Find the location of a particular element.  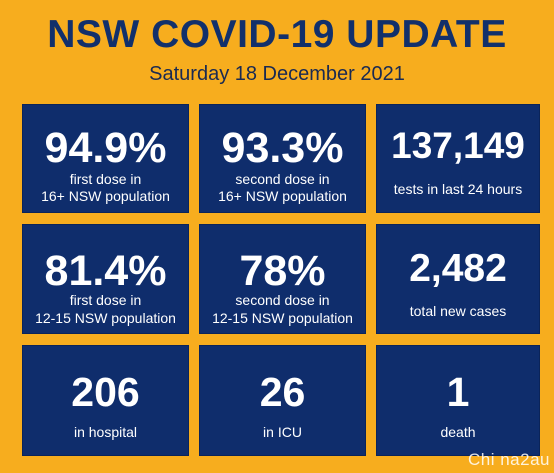

stat-tile-hospital: 206 in hospital is located at coordinates (105, 400).